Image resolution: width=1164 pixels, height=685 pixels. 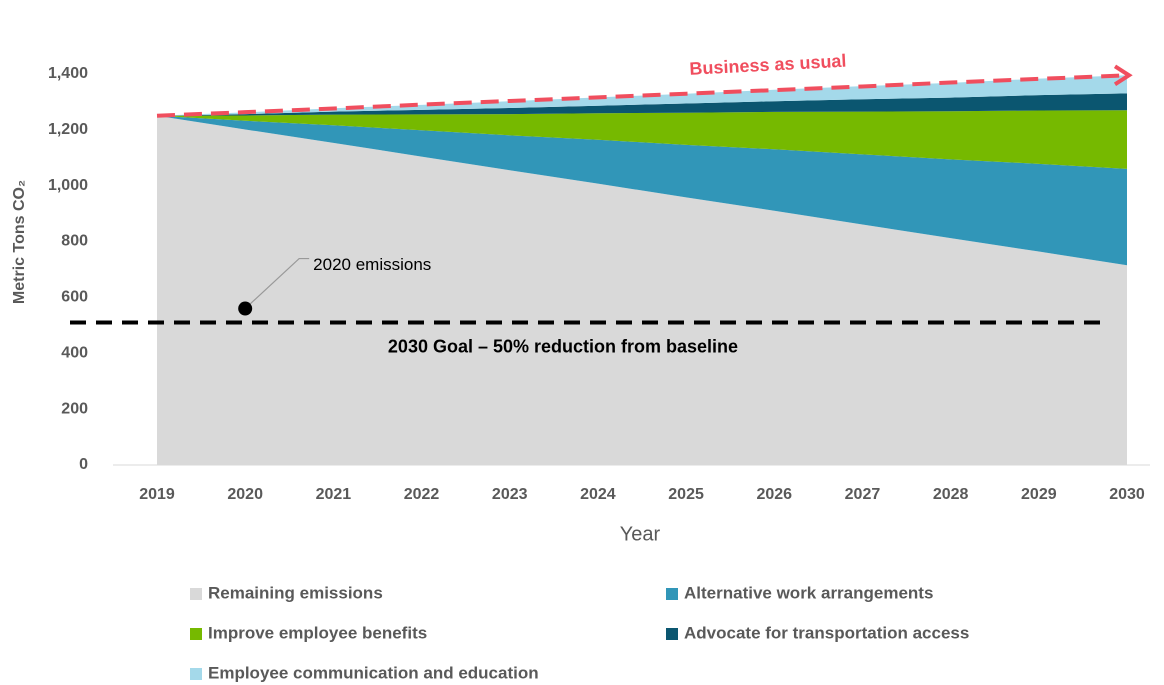 What do you see at coordinates (68, 185) in the screenshot?
I see `y-tick-label: 1,000` at bounding box center [68, 185].